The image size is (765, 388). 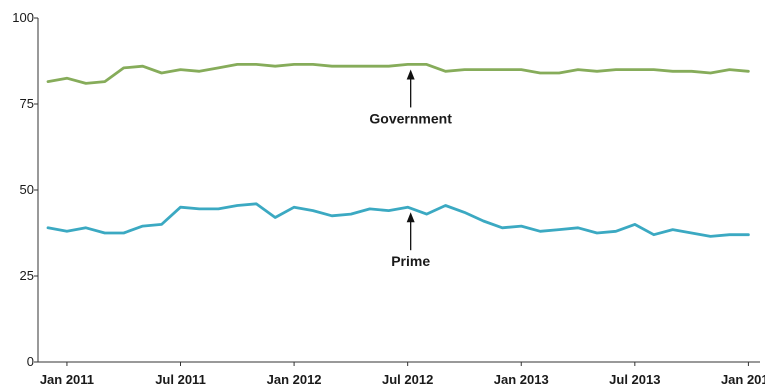 What do you see at coordinates (23, 17) in the screenshot?
I see `y-tick-label: 100` at bounding box center [23, 17].